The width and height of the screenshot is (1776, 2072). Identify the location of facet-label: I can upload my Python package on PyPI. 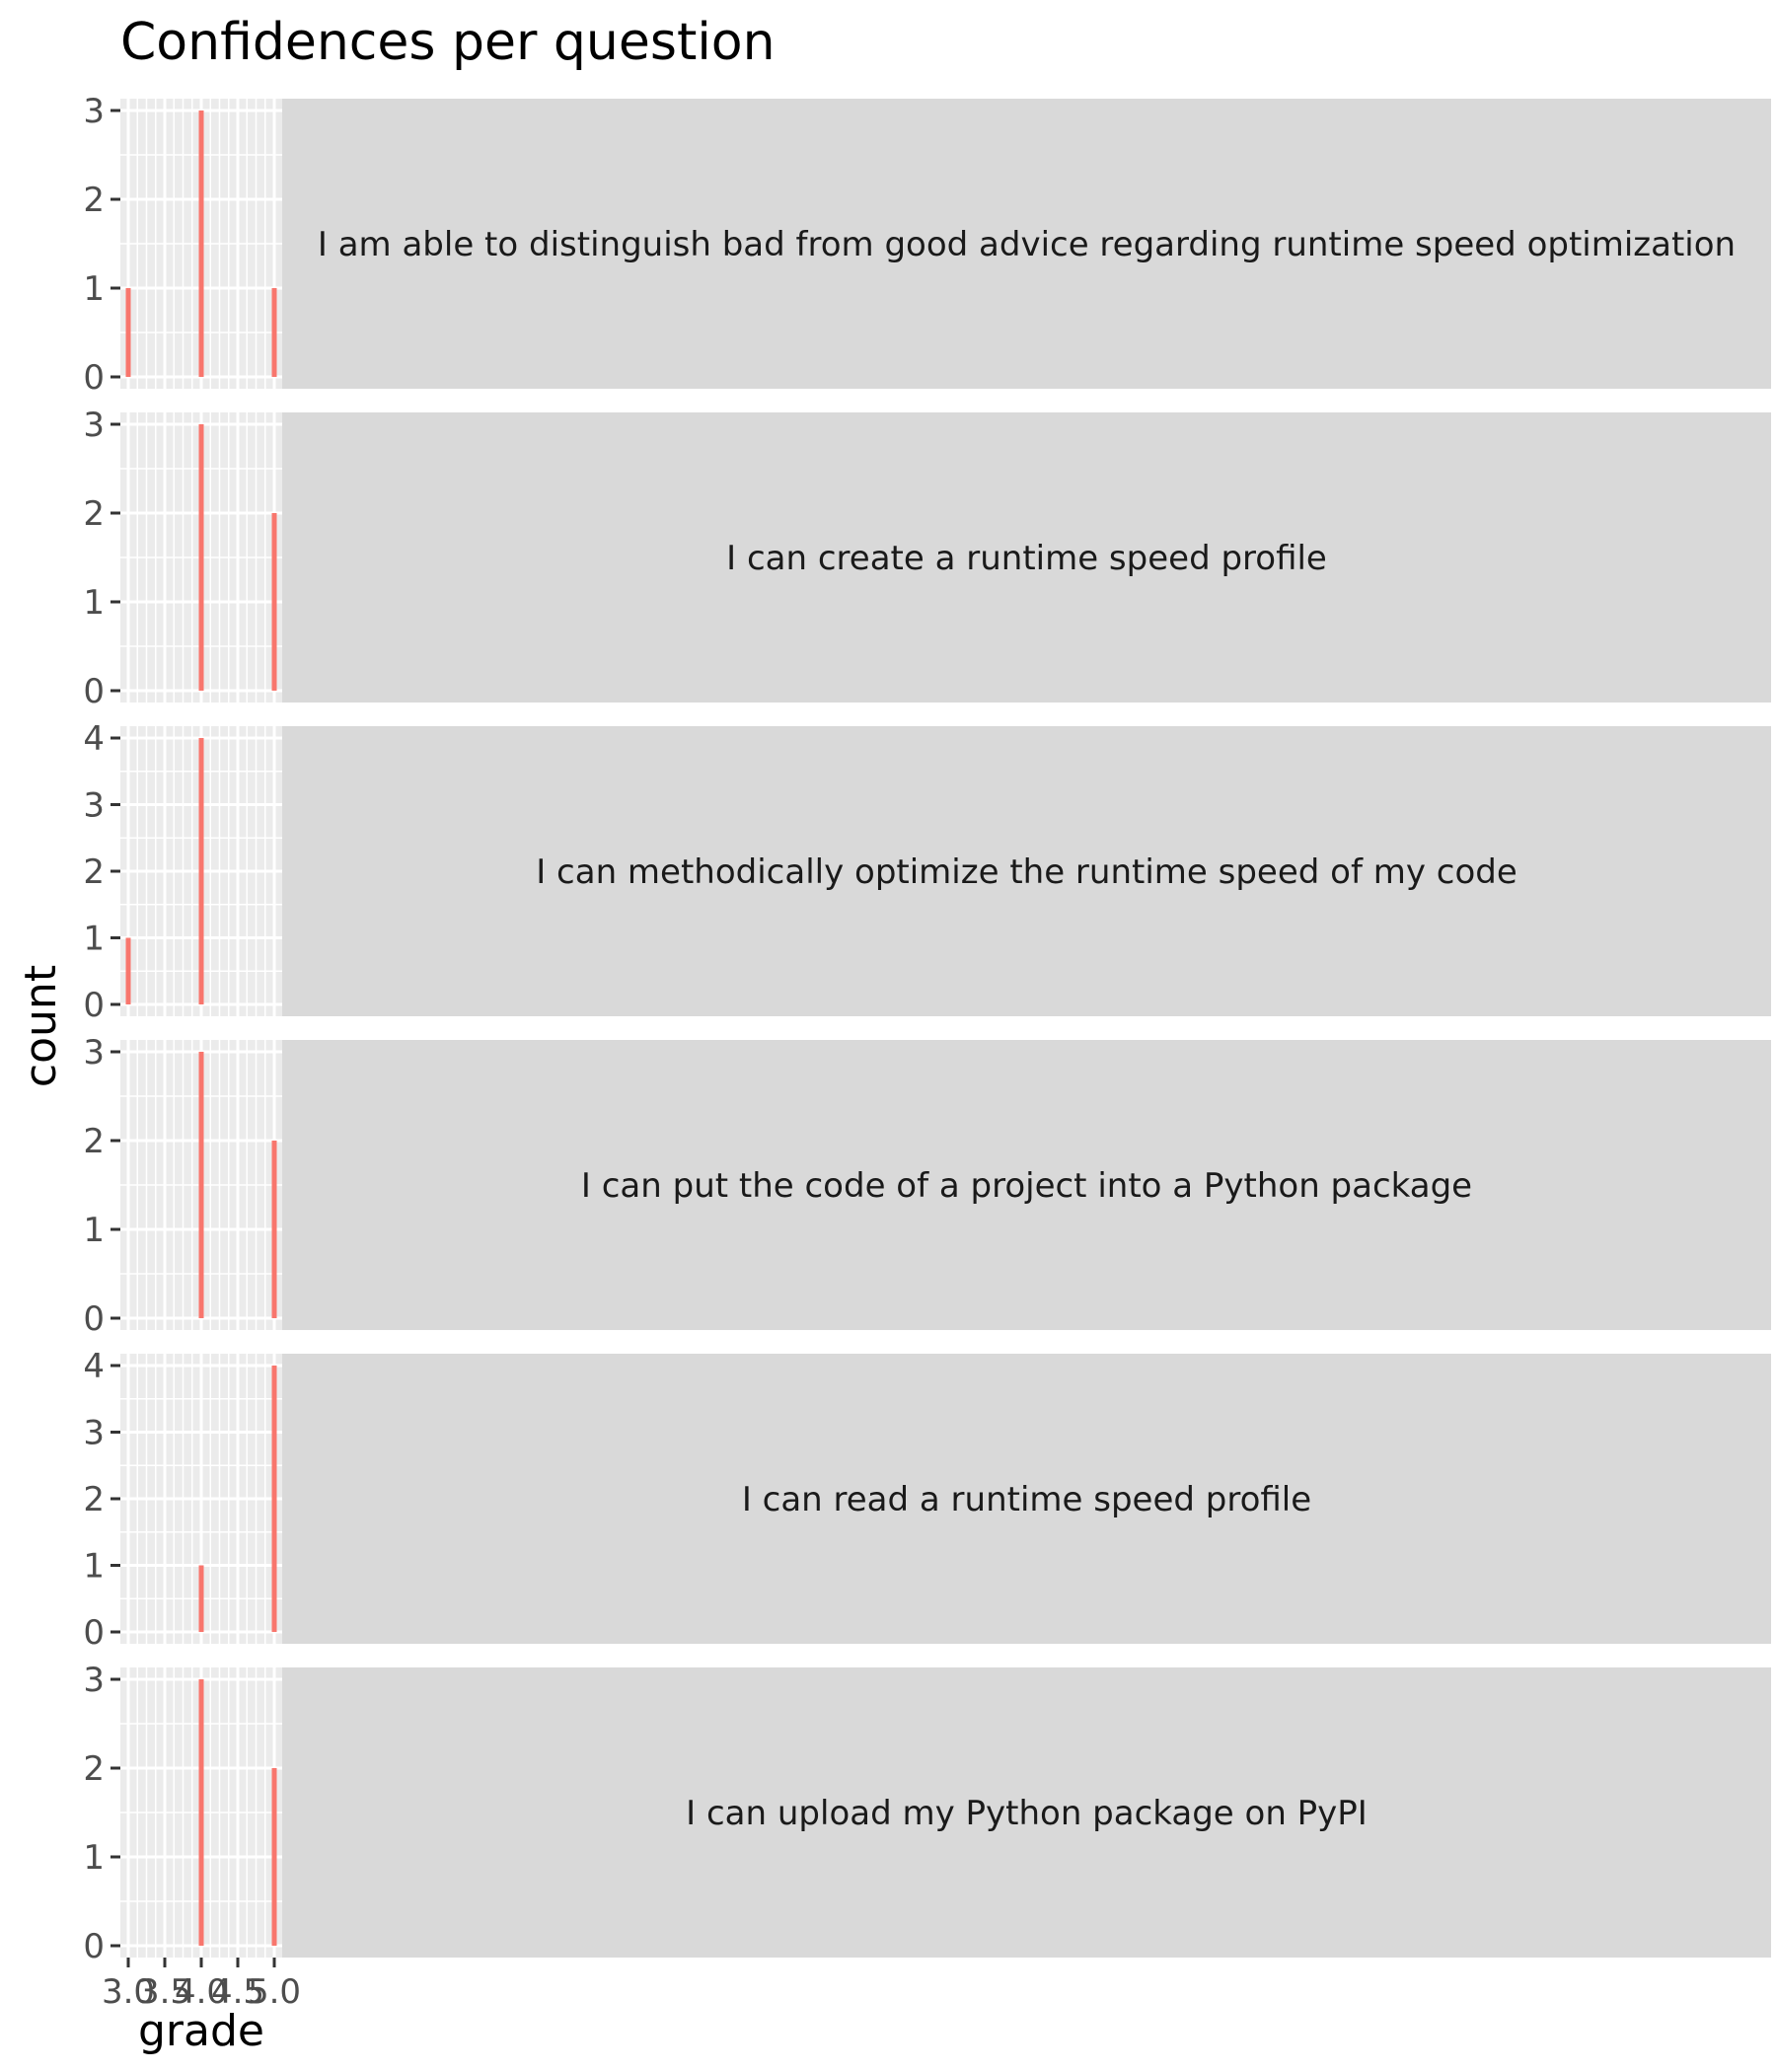
(1027, 1814).